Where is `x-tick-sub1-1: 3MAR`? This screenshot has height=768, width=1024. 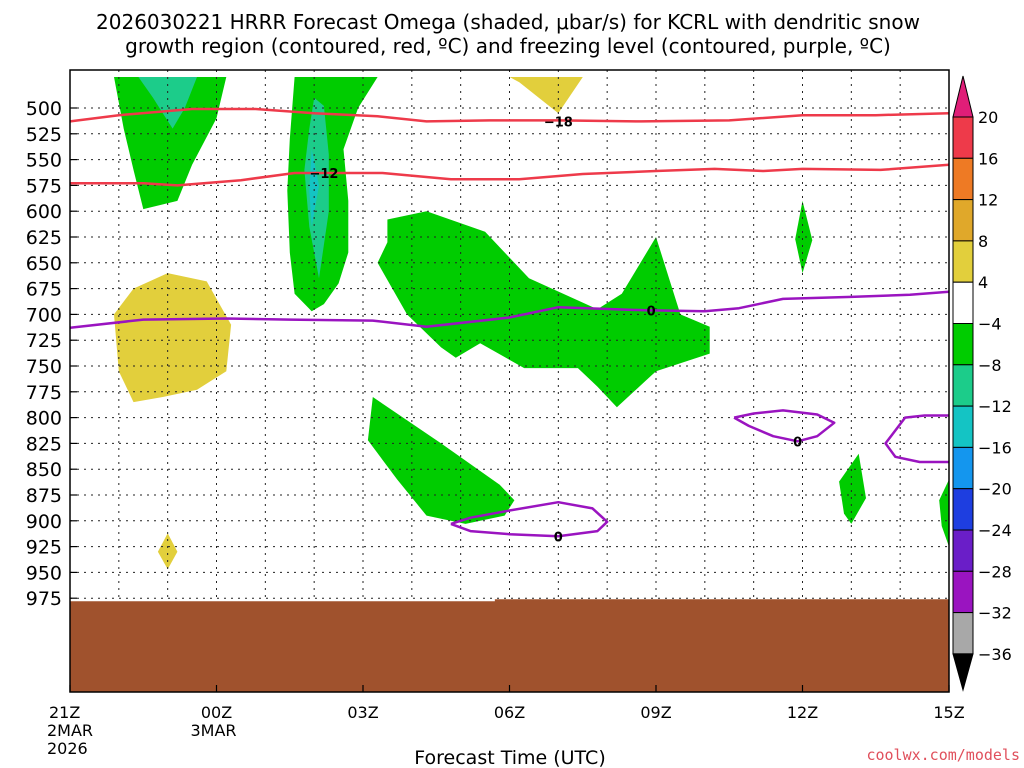
x-tick-sub1-1: 3MAR is located at coordinates (214, 730).